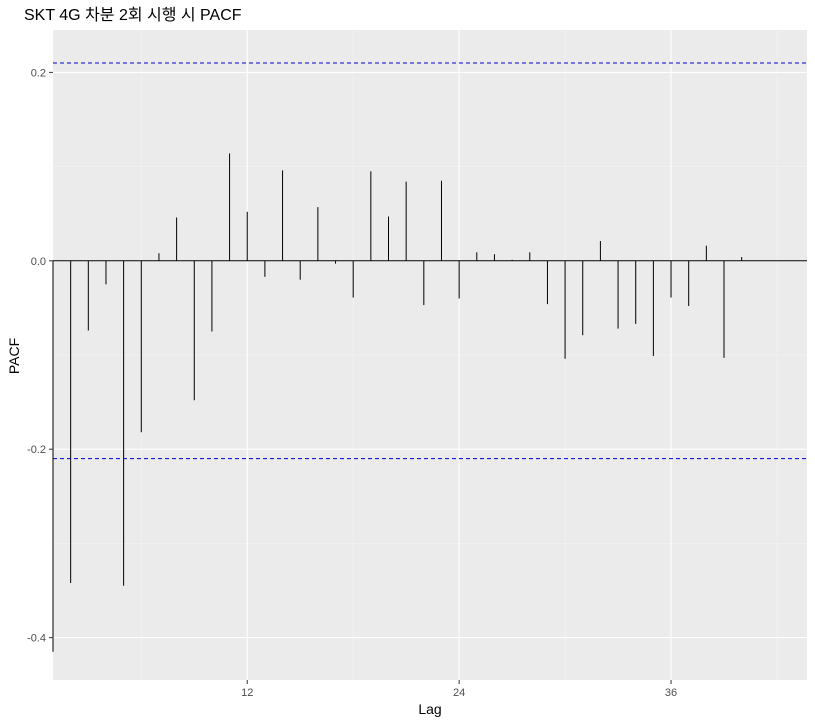 This screenshot has width=815, height=724. I want to click on x-tick-label: 36, so click(671, 693).